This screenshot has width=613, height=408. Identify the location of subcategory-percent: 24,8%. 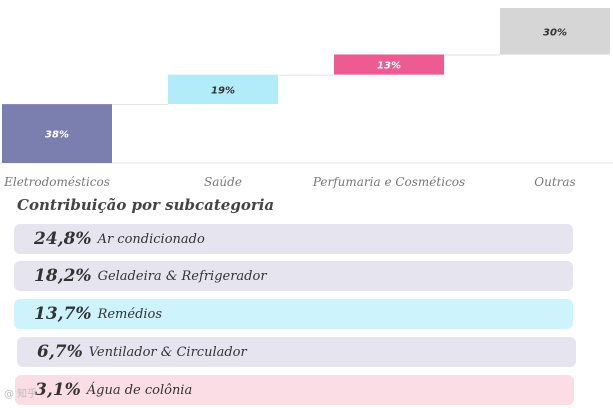
(63, 239).